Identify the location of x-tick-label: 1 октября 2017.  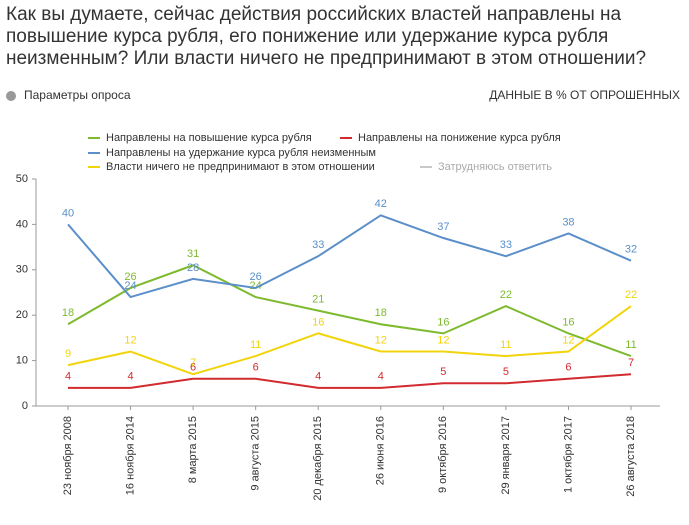
(568, 454).